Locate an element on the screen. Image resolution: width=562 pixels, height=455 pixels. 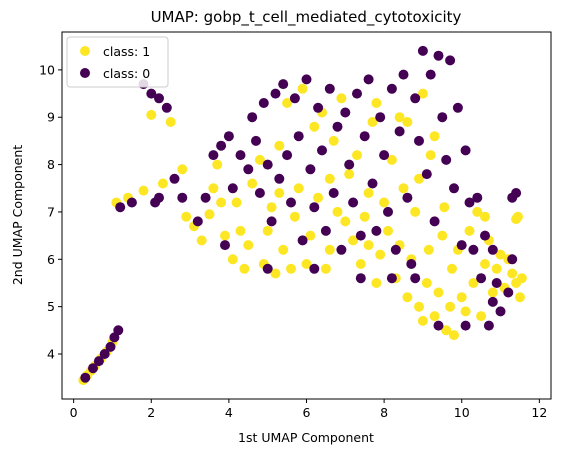
x-tick-label: 0 is located at coordinates (74, 412).